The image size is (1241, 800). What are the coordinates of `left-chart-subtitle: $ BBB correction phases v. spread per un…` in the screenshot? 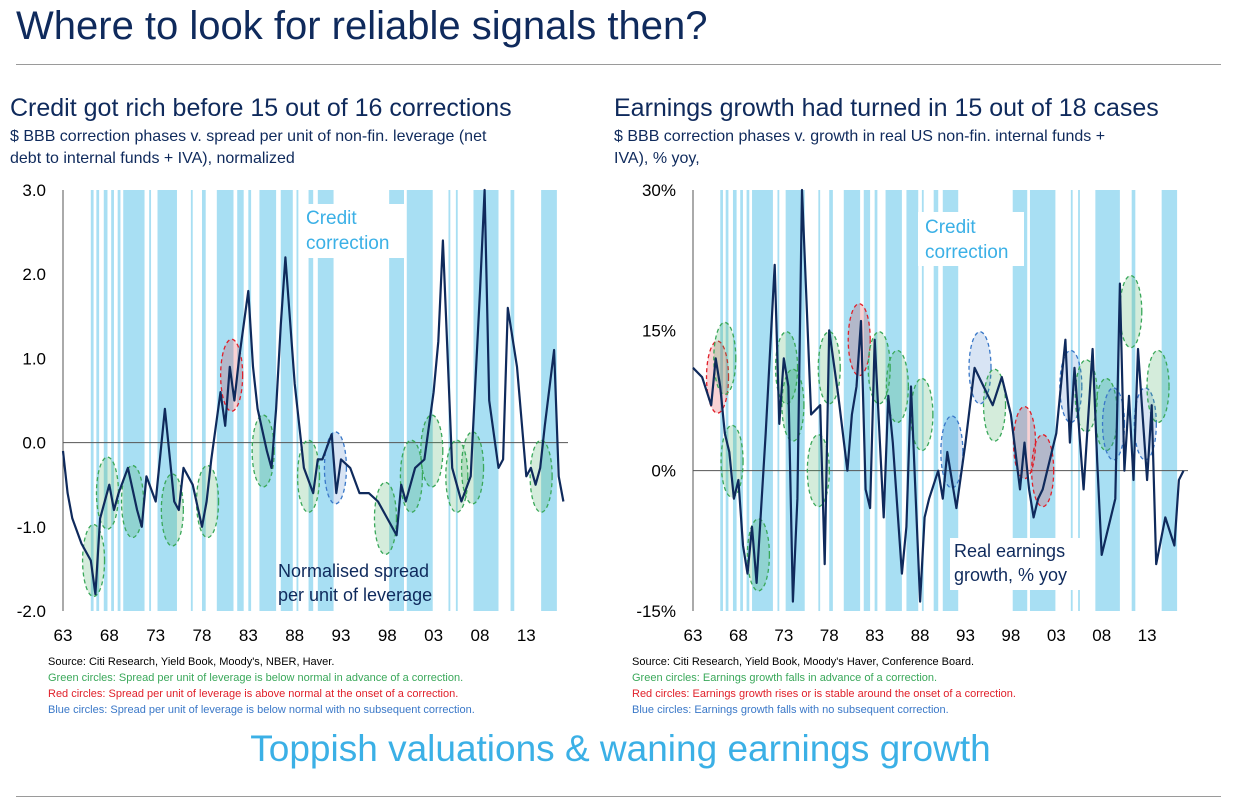 It's located at (248, 148).